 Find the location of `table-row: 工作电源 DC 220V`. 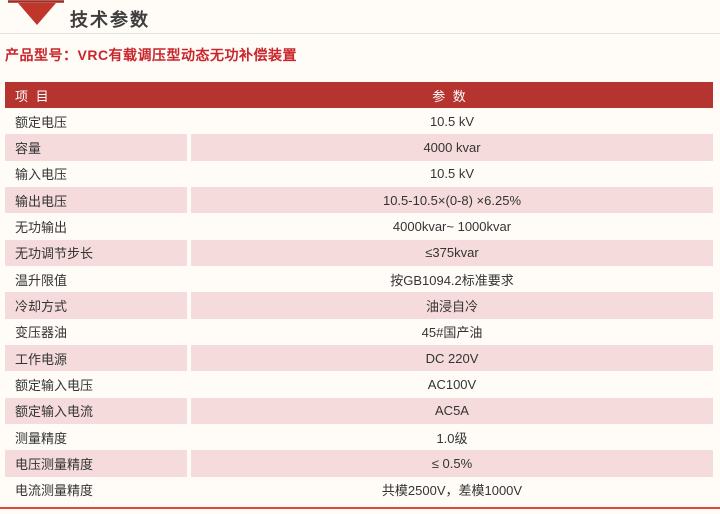

table-row: 工作电源 DC 220V is located at coordinates (359, 358).